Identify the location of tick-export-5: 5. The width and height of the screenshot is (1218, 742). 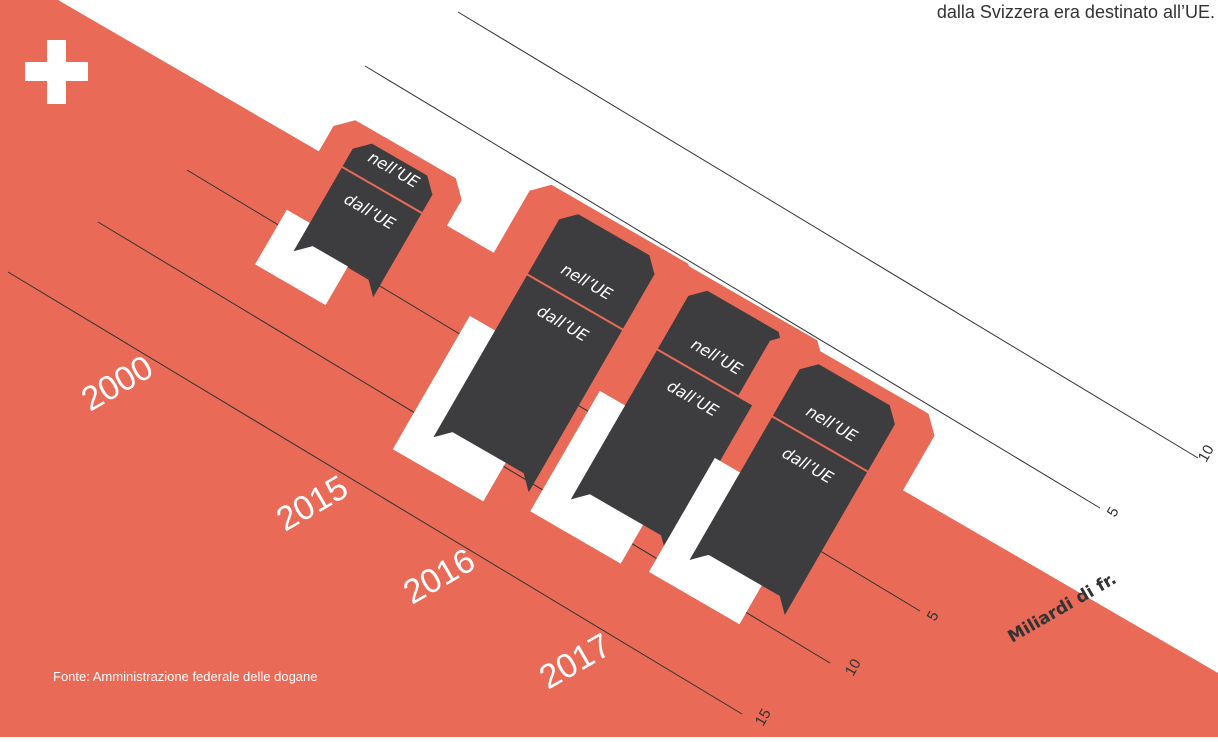
(1113, 512).